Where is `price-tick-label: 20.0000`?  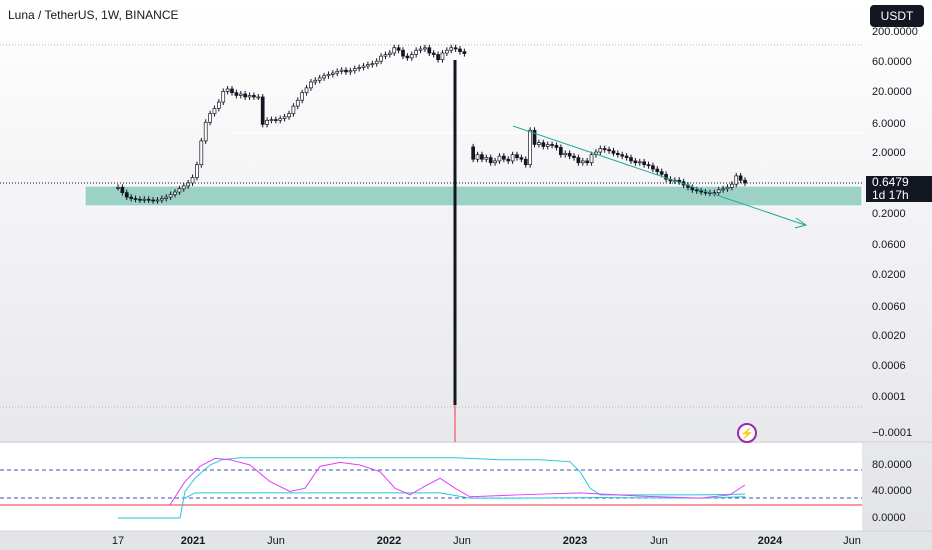 price-tick-label: 20.0000 is located at coordinates (892, 92).